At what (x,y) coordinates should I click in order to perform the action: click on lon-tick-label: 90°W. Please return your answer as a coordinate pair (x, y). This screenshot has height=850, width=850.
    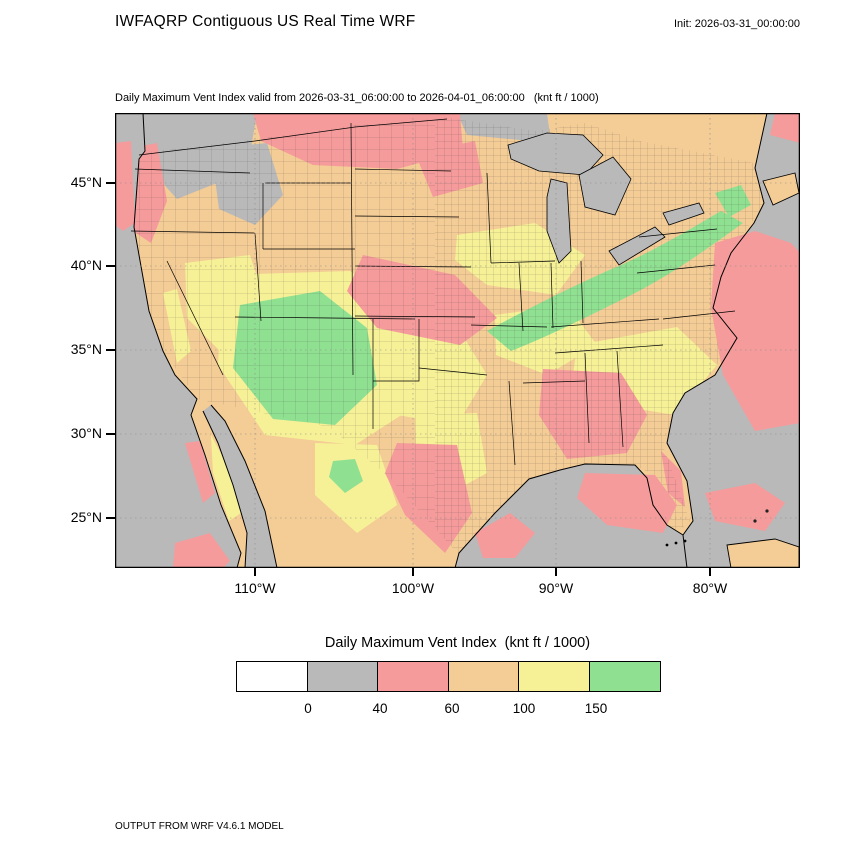
    Looking at the image, I should click on (556, 588).